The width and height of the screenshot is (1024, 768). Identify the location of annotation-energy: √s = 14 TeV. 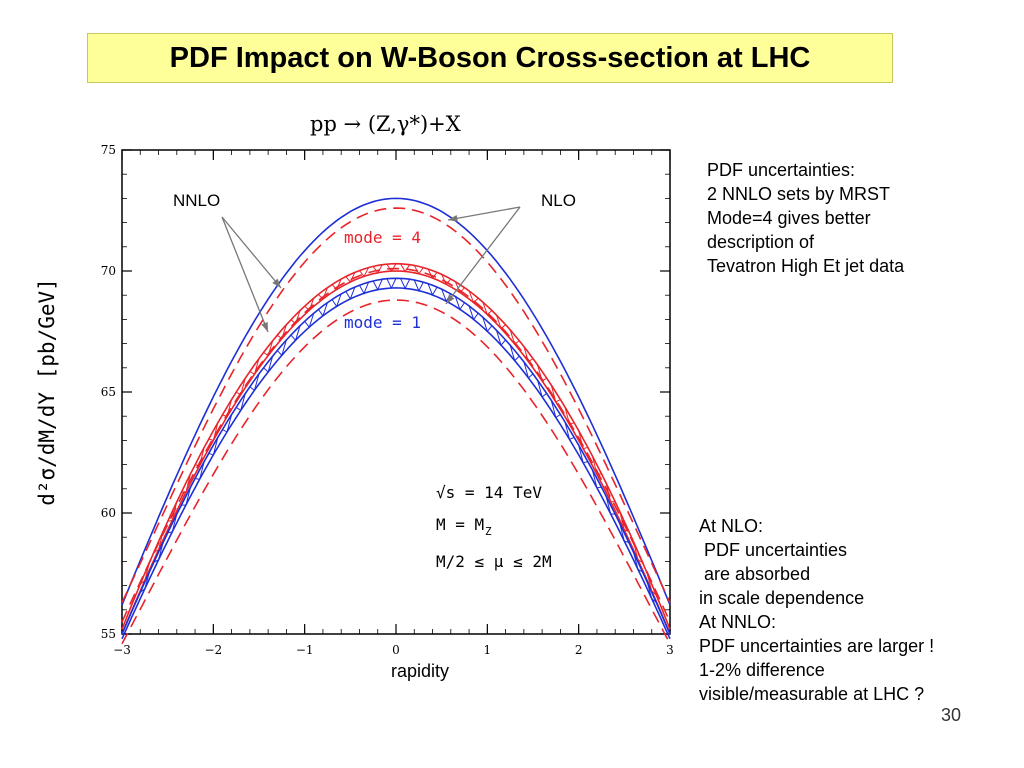
(489, 492).